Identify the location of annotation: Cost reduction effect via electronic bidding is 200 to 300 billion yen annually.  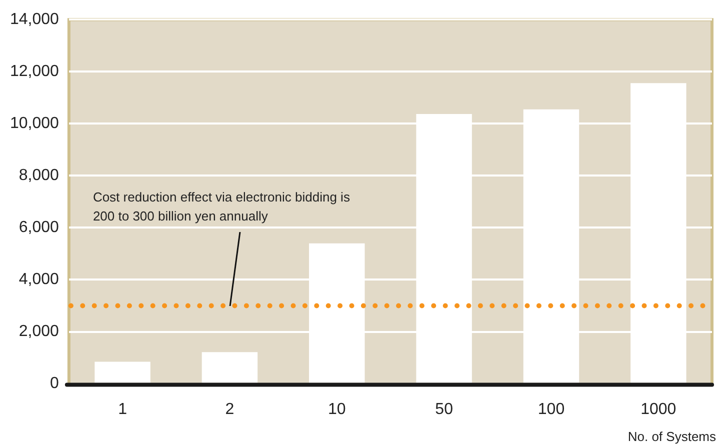
(221, 207).